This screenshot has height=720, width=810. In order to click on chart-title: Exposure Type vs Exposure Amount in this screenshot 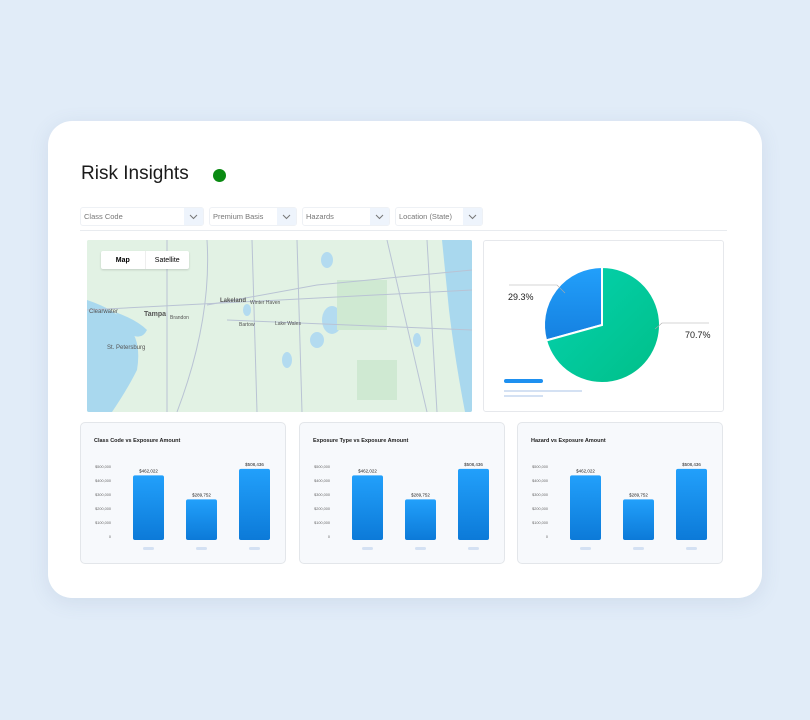, I will do `click(361, 441)`.